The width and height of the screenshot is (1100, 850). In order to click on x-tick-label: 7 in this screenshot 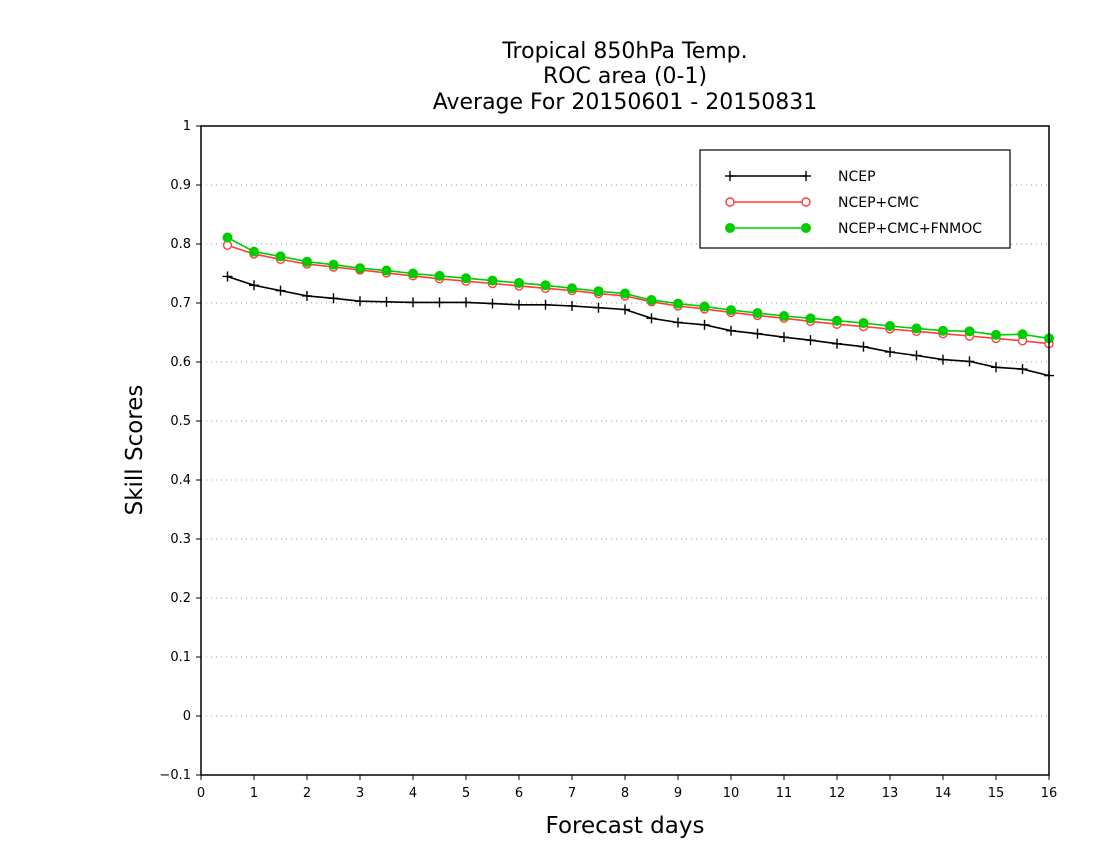, I will do `click(572, 793)`.